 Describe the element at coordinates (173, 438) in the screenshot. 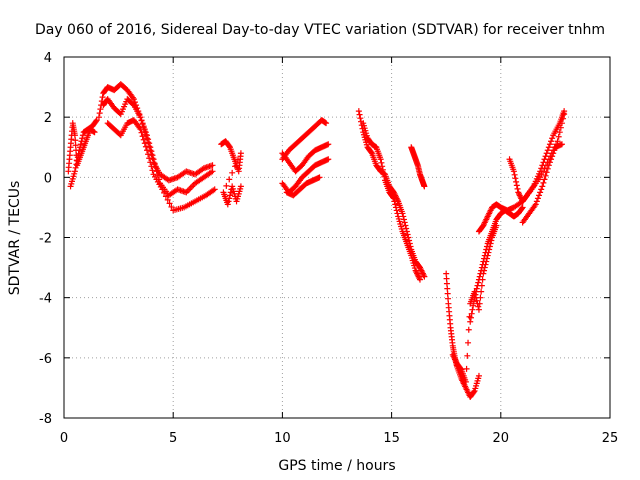

I see `x-tick-label: 5` at that location.